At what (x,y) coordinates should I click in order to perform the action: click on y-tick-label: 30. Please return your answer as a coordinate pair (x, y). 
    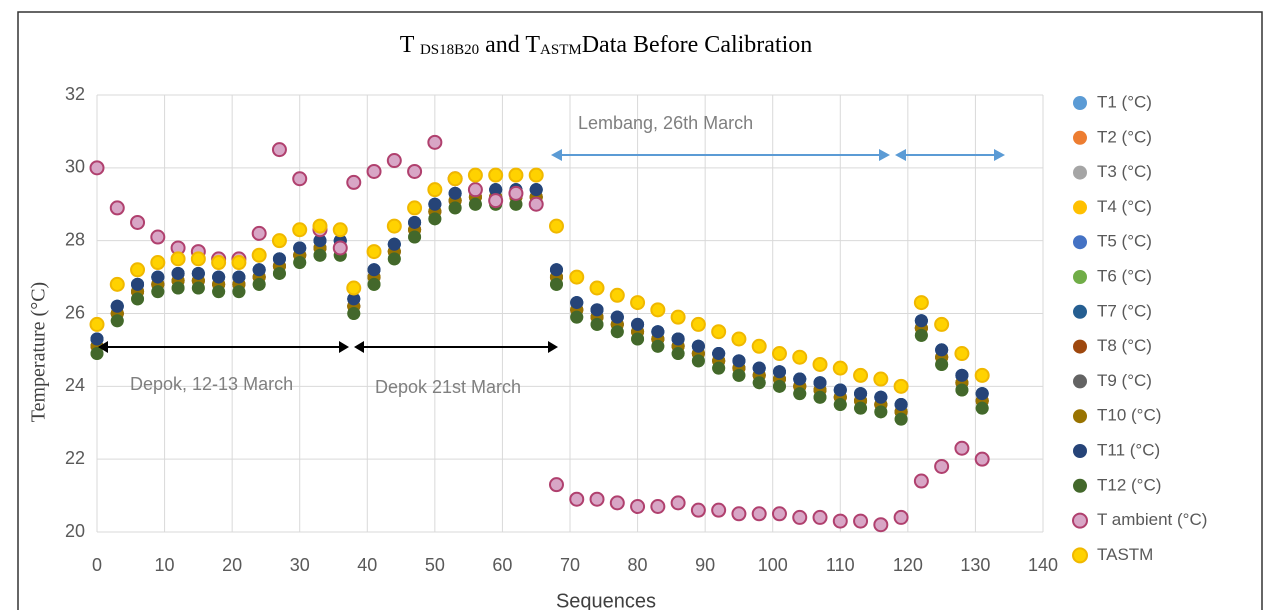
    Looking at the image, I should click on (75, 167).